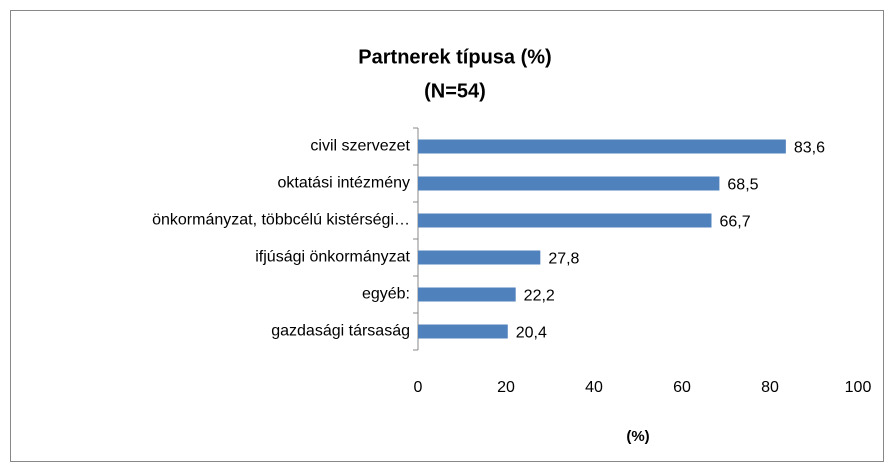  I want to click on chart-title: Partnerek típusa (%), so click(454, 57).